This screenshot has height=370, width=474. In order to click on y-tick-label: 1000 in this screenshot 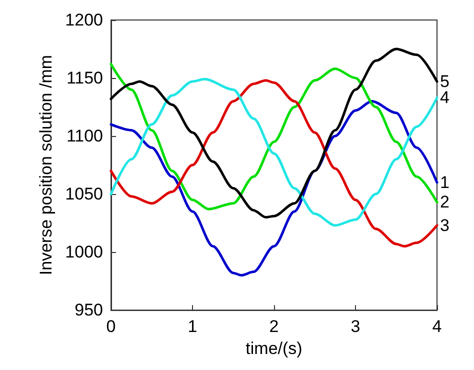, I will do `click(84, 252)`.